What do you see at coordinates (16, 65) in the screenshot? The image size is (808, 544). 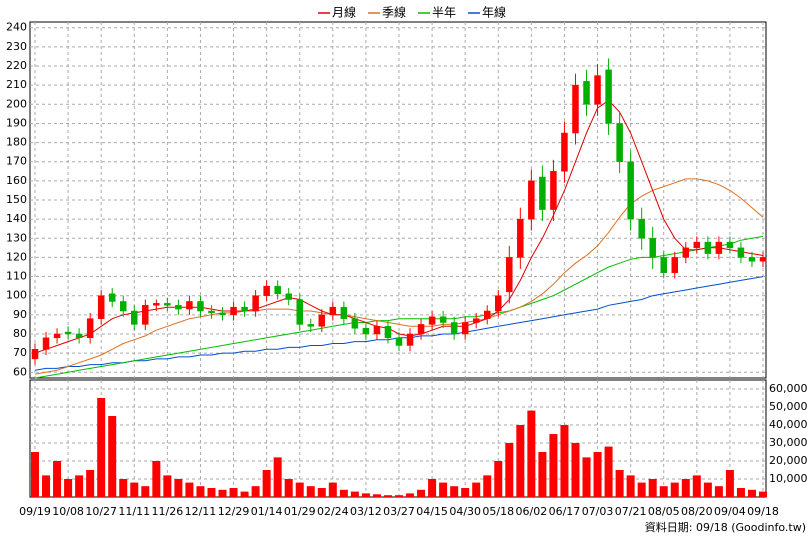 I see `y-tick-label: 220` at bounding box center [16, 65].